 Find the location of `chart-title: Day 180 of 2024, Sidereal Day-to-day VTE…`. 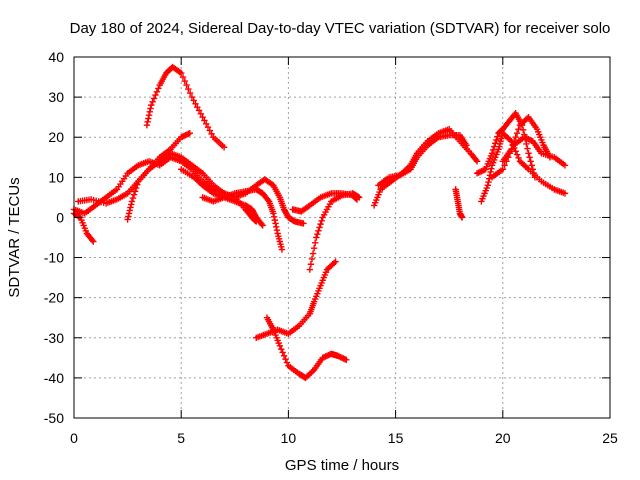

chart-title: Day 180 of 2024, Sidereal Day-to-day VTE… is located at coordinates (340, 28).